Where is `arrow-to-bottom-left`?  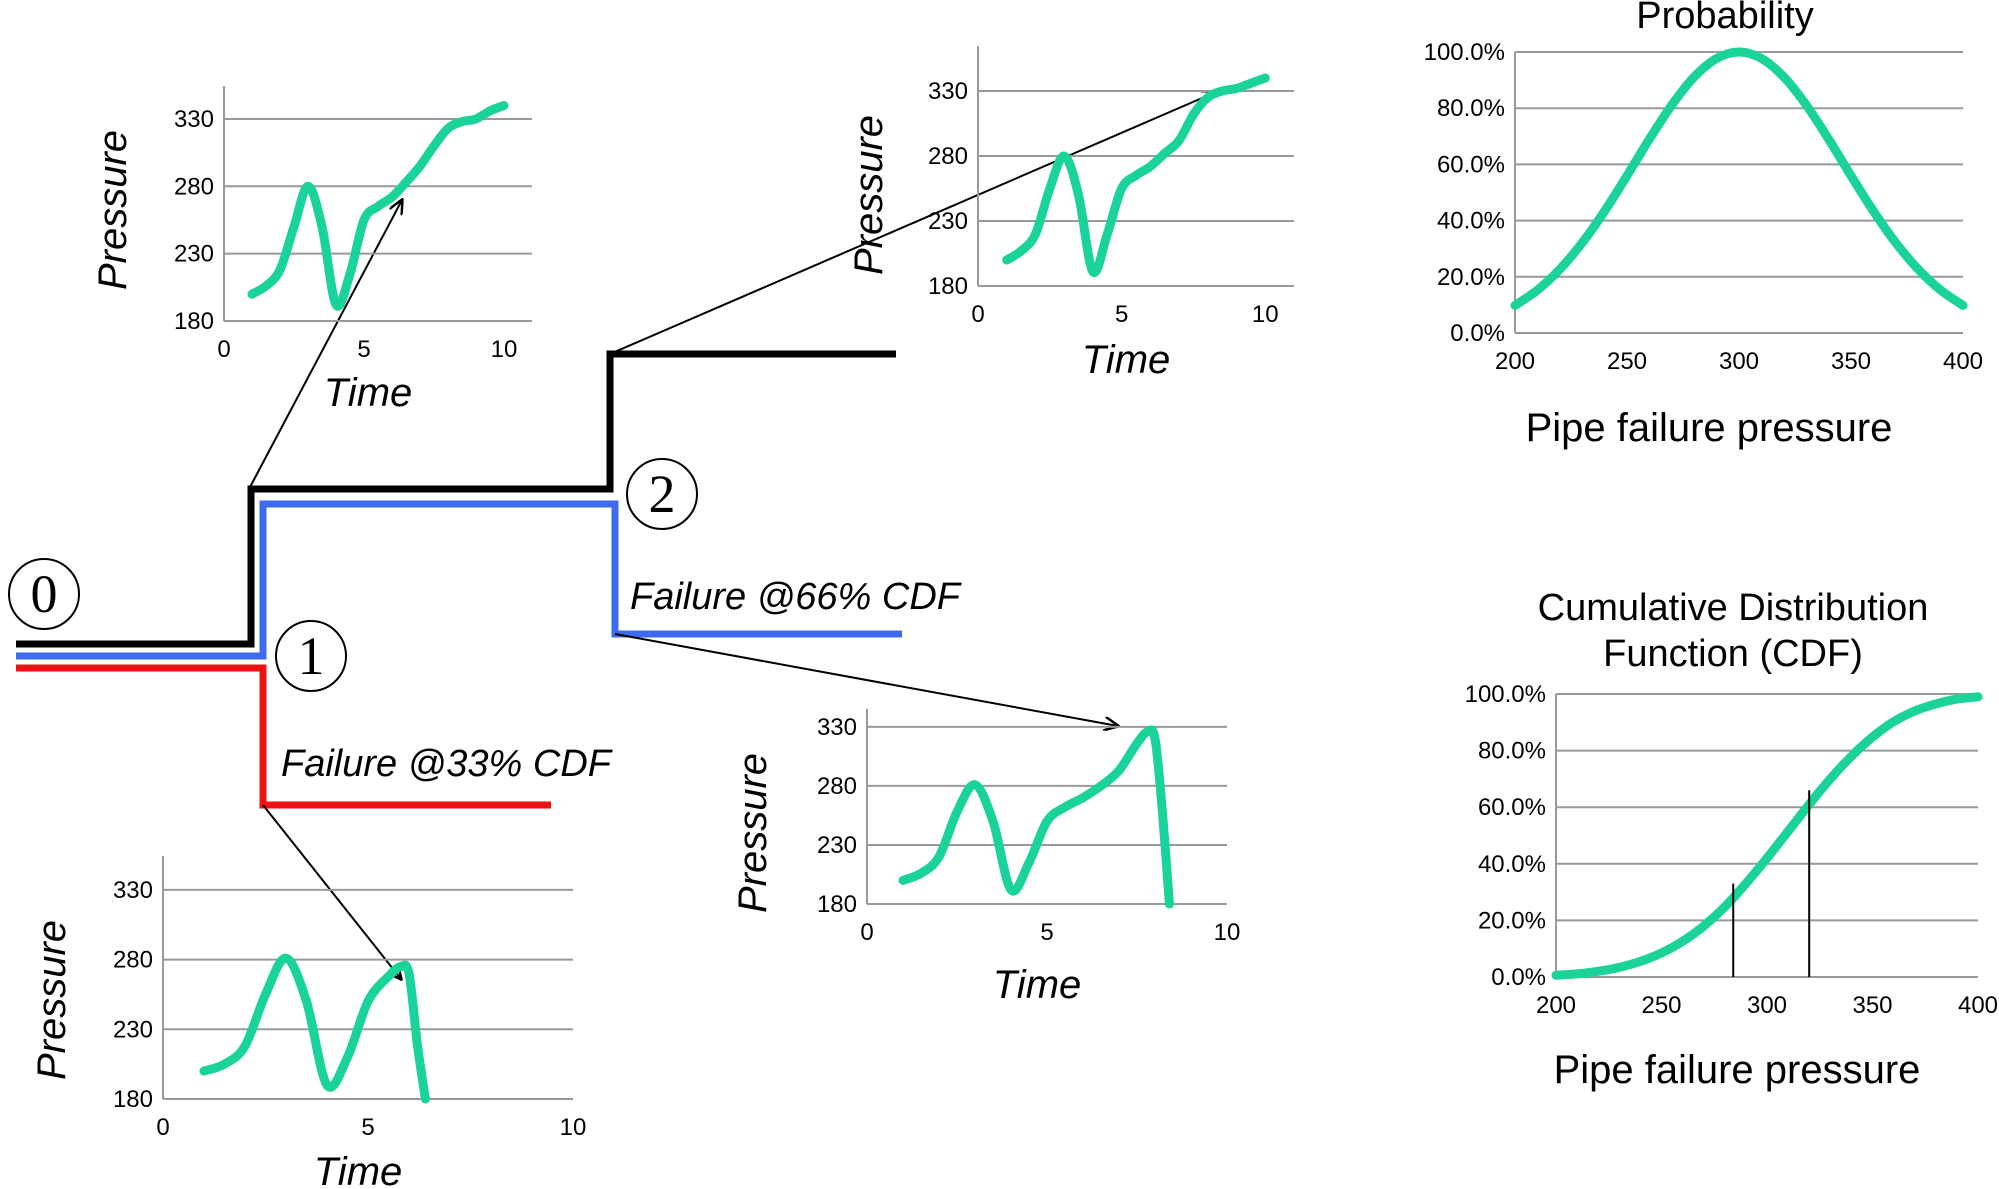 arrow-to-bottom-left is located at coordinates (331, 891).